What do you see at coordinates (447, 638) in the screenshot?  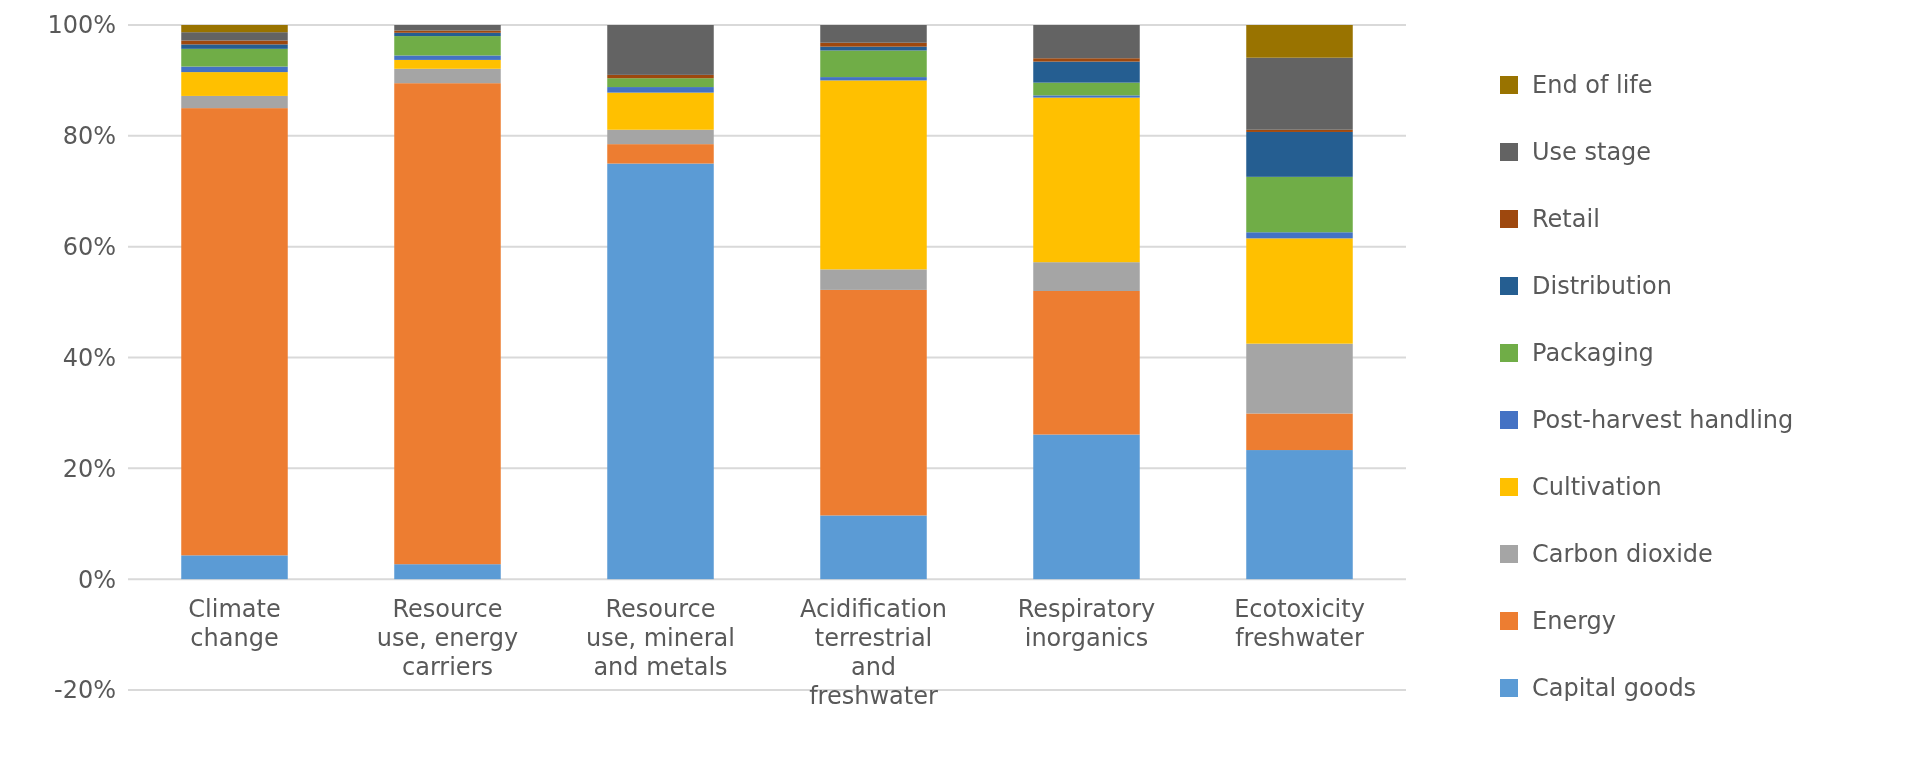 I see `x-tick-label: Resource use, energy carriers` at bounding box center [447, 638].